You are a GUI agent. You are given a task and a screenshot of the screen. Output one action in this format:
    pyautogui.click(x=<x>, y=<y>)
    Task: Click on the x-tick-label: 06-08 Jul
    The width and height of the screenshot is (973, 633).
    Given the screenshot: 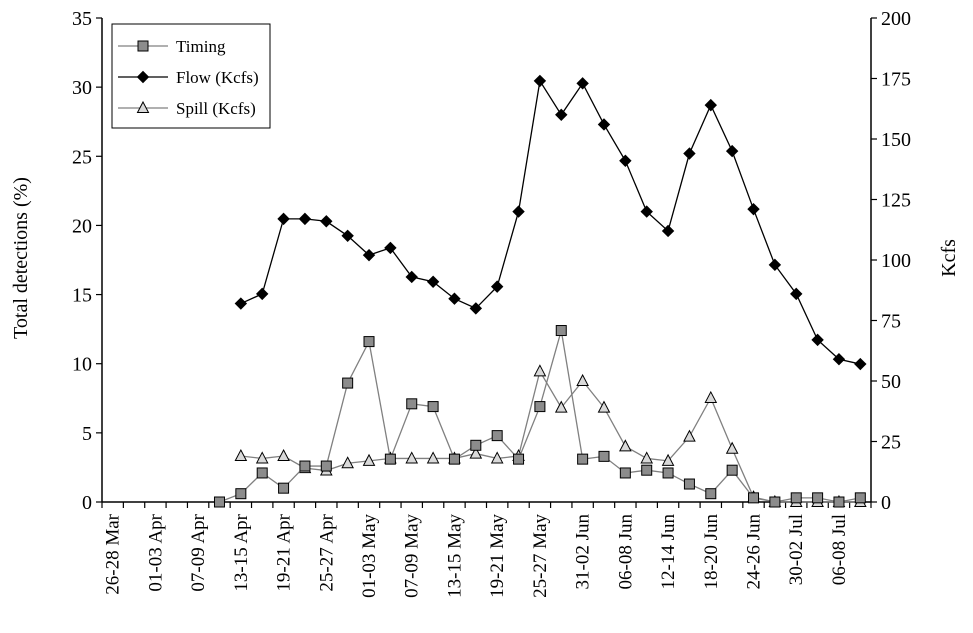 What is the action you would take?
    pyautogui.click(x=839, y=549)
    